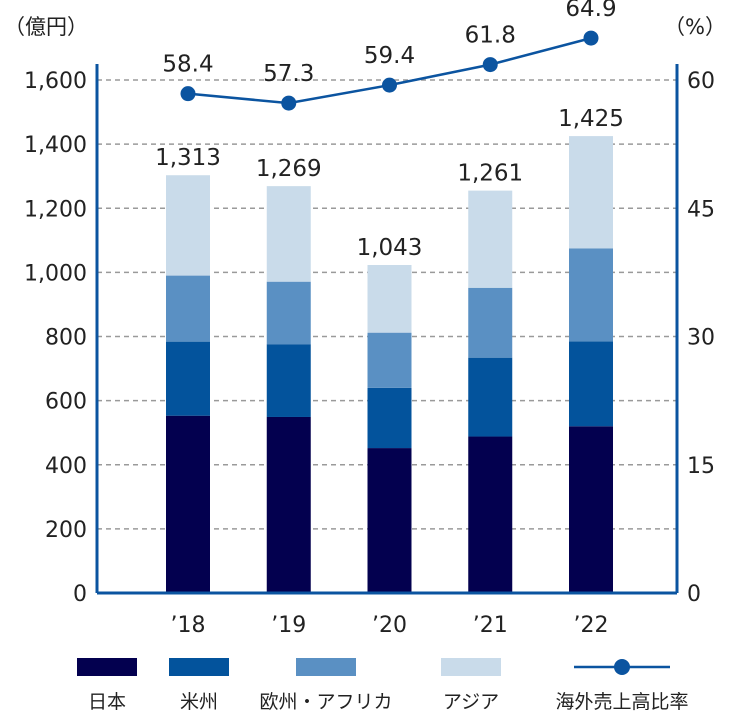 The image size is (741, 718). I want to click on right-axis-unit: （%）, so click(695, 27).